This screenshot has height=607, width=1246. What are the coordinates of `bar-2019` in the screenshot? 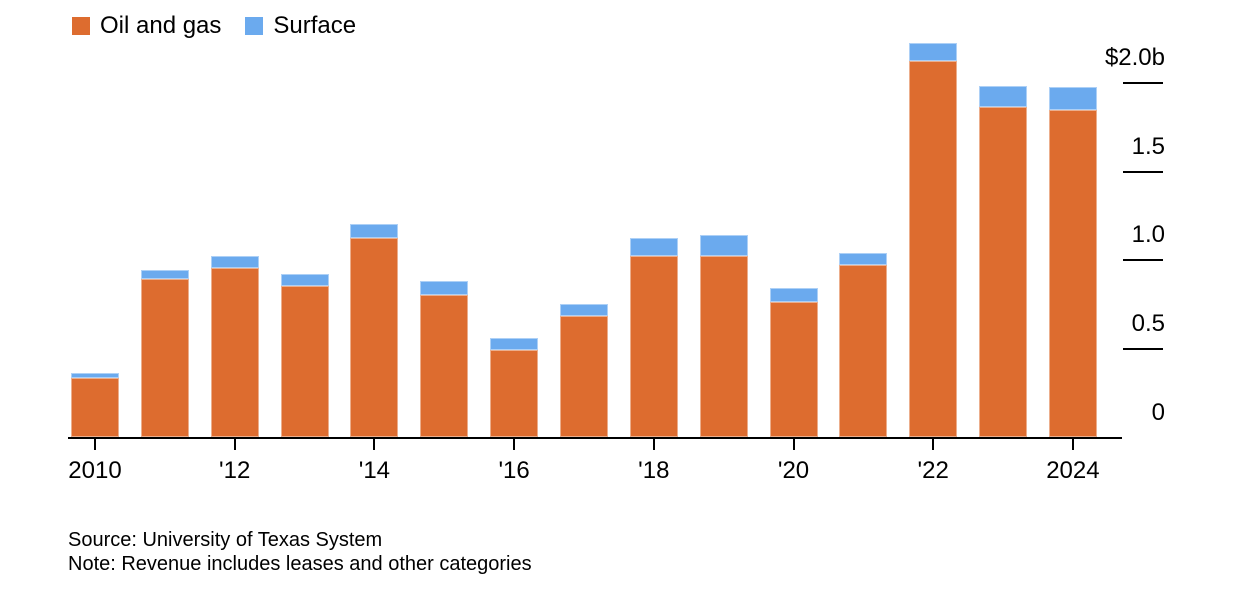 It's located at (723, 336).